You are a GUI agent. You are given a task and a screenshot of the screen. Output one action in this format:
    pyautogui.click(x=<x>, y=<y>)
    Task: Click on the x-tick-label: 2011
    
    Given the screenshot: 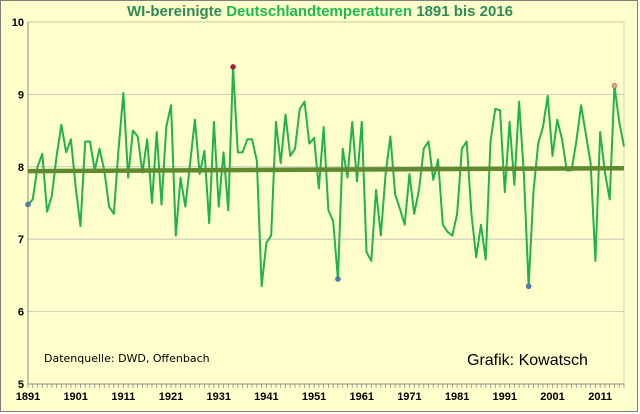 What is the action you would take?
    pyautogui.click(x=600, y=397)
    